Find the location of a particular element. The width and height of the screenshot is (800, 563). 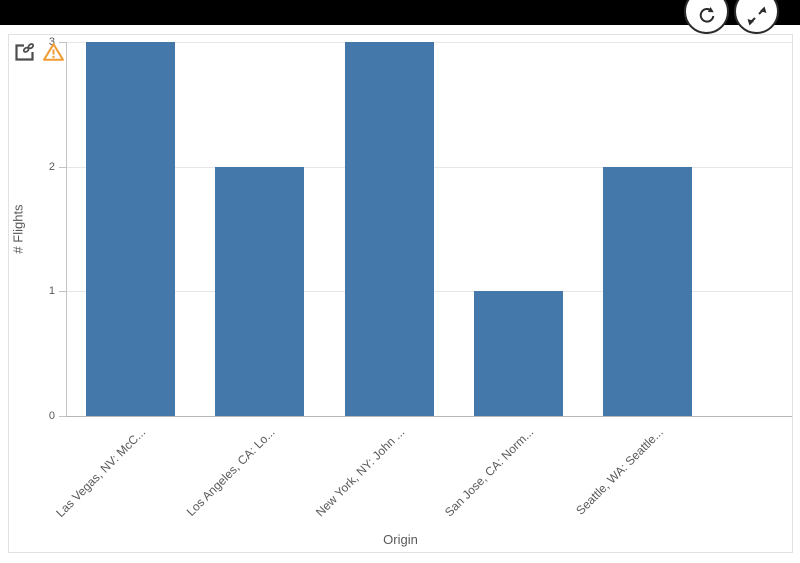

refresh-icon is located at coordinates (706, 15).